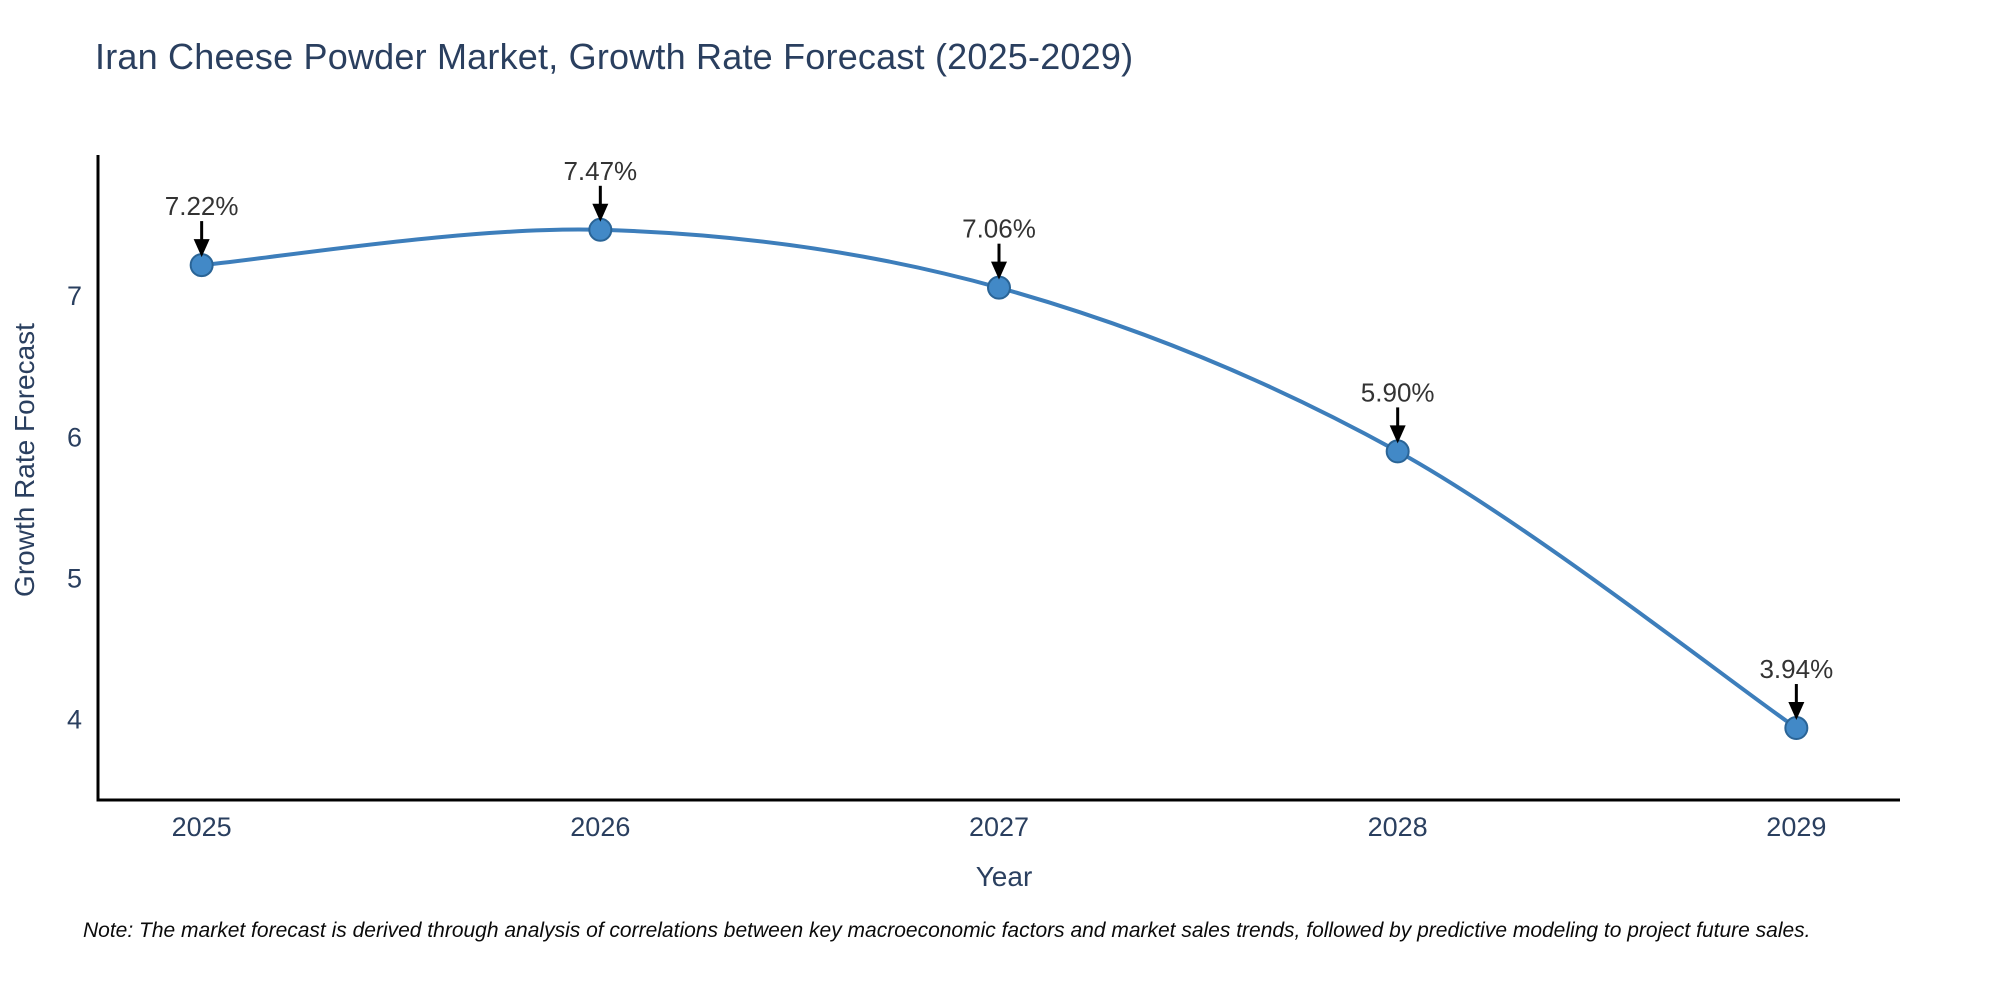 The image size is (2000, 1000). What do you see at coordinates (1796, 669) in the screenshot?
I see `point-value-label: 3.94%` at bounding box center [1796, 669].